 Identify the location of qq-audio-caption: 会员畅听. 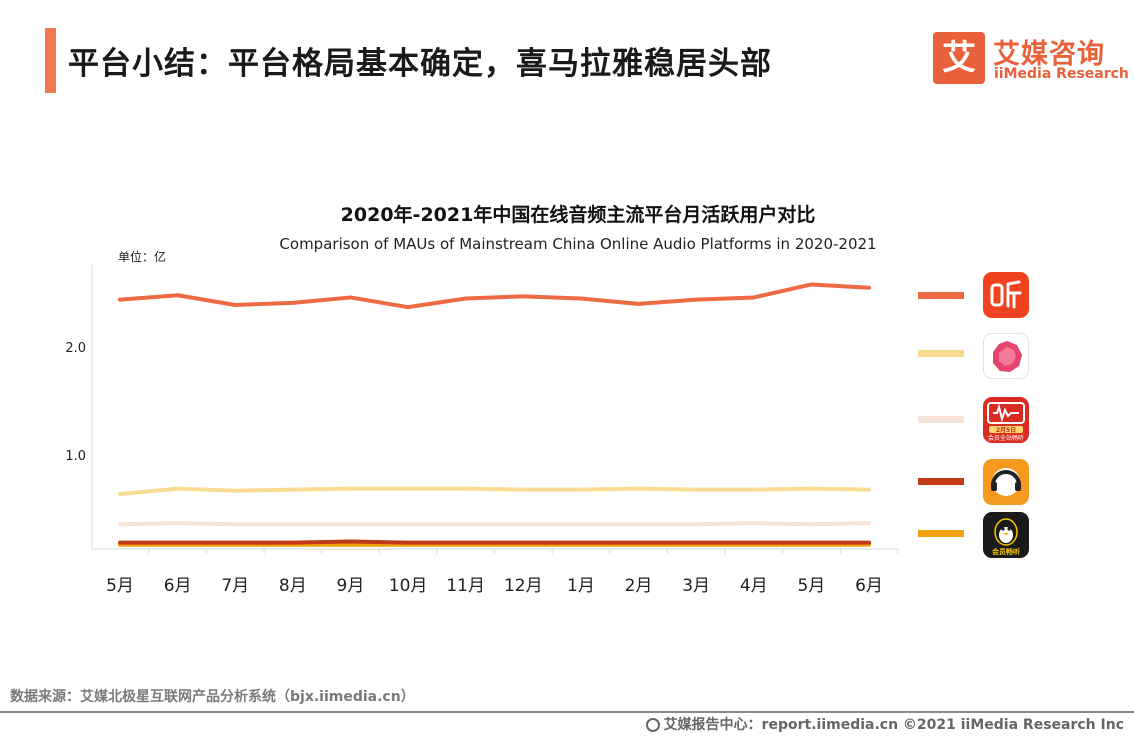
(1006, 551).